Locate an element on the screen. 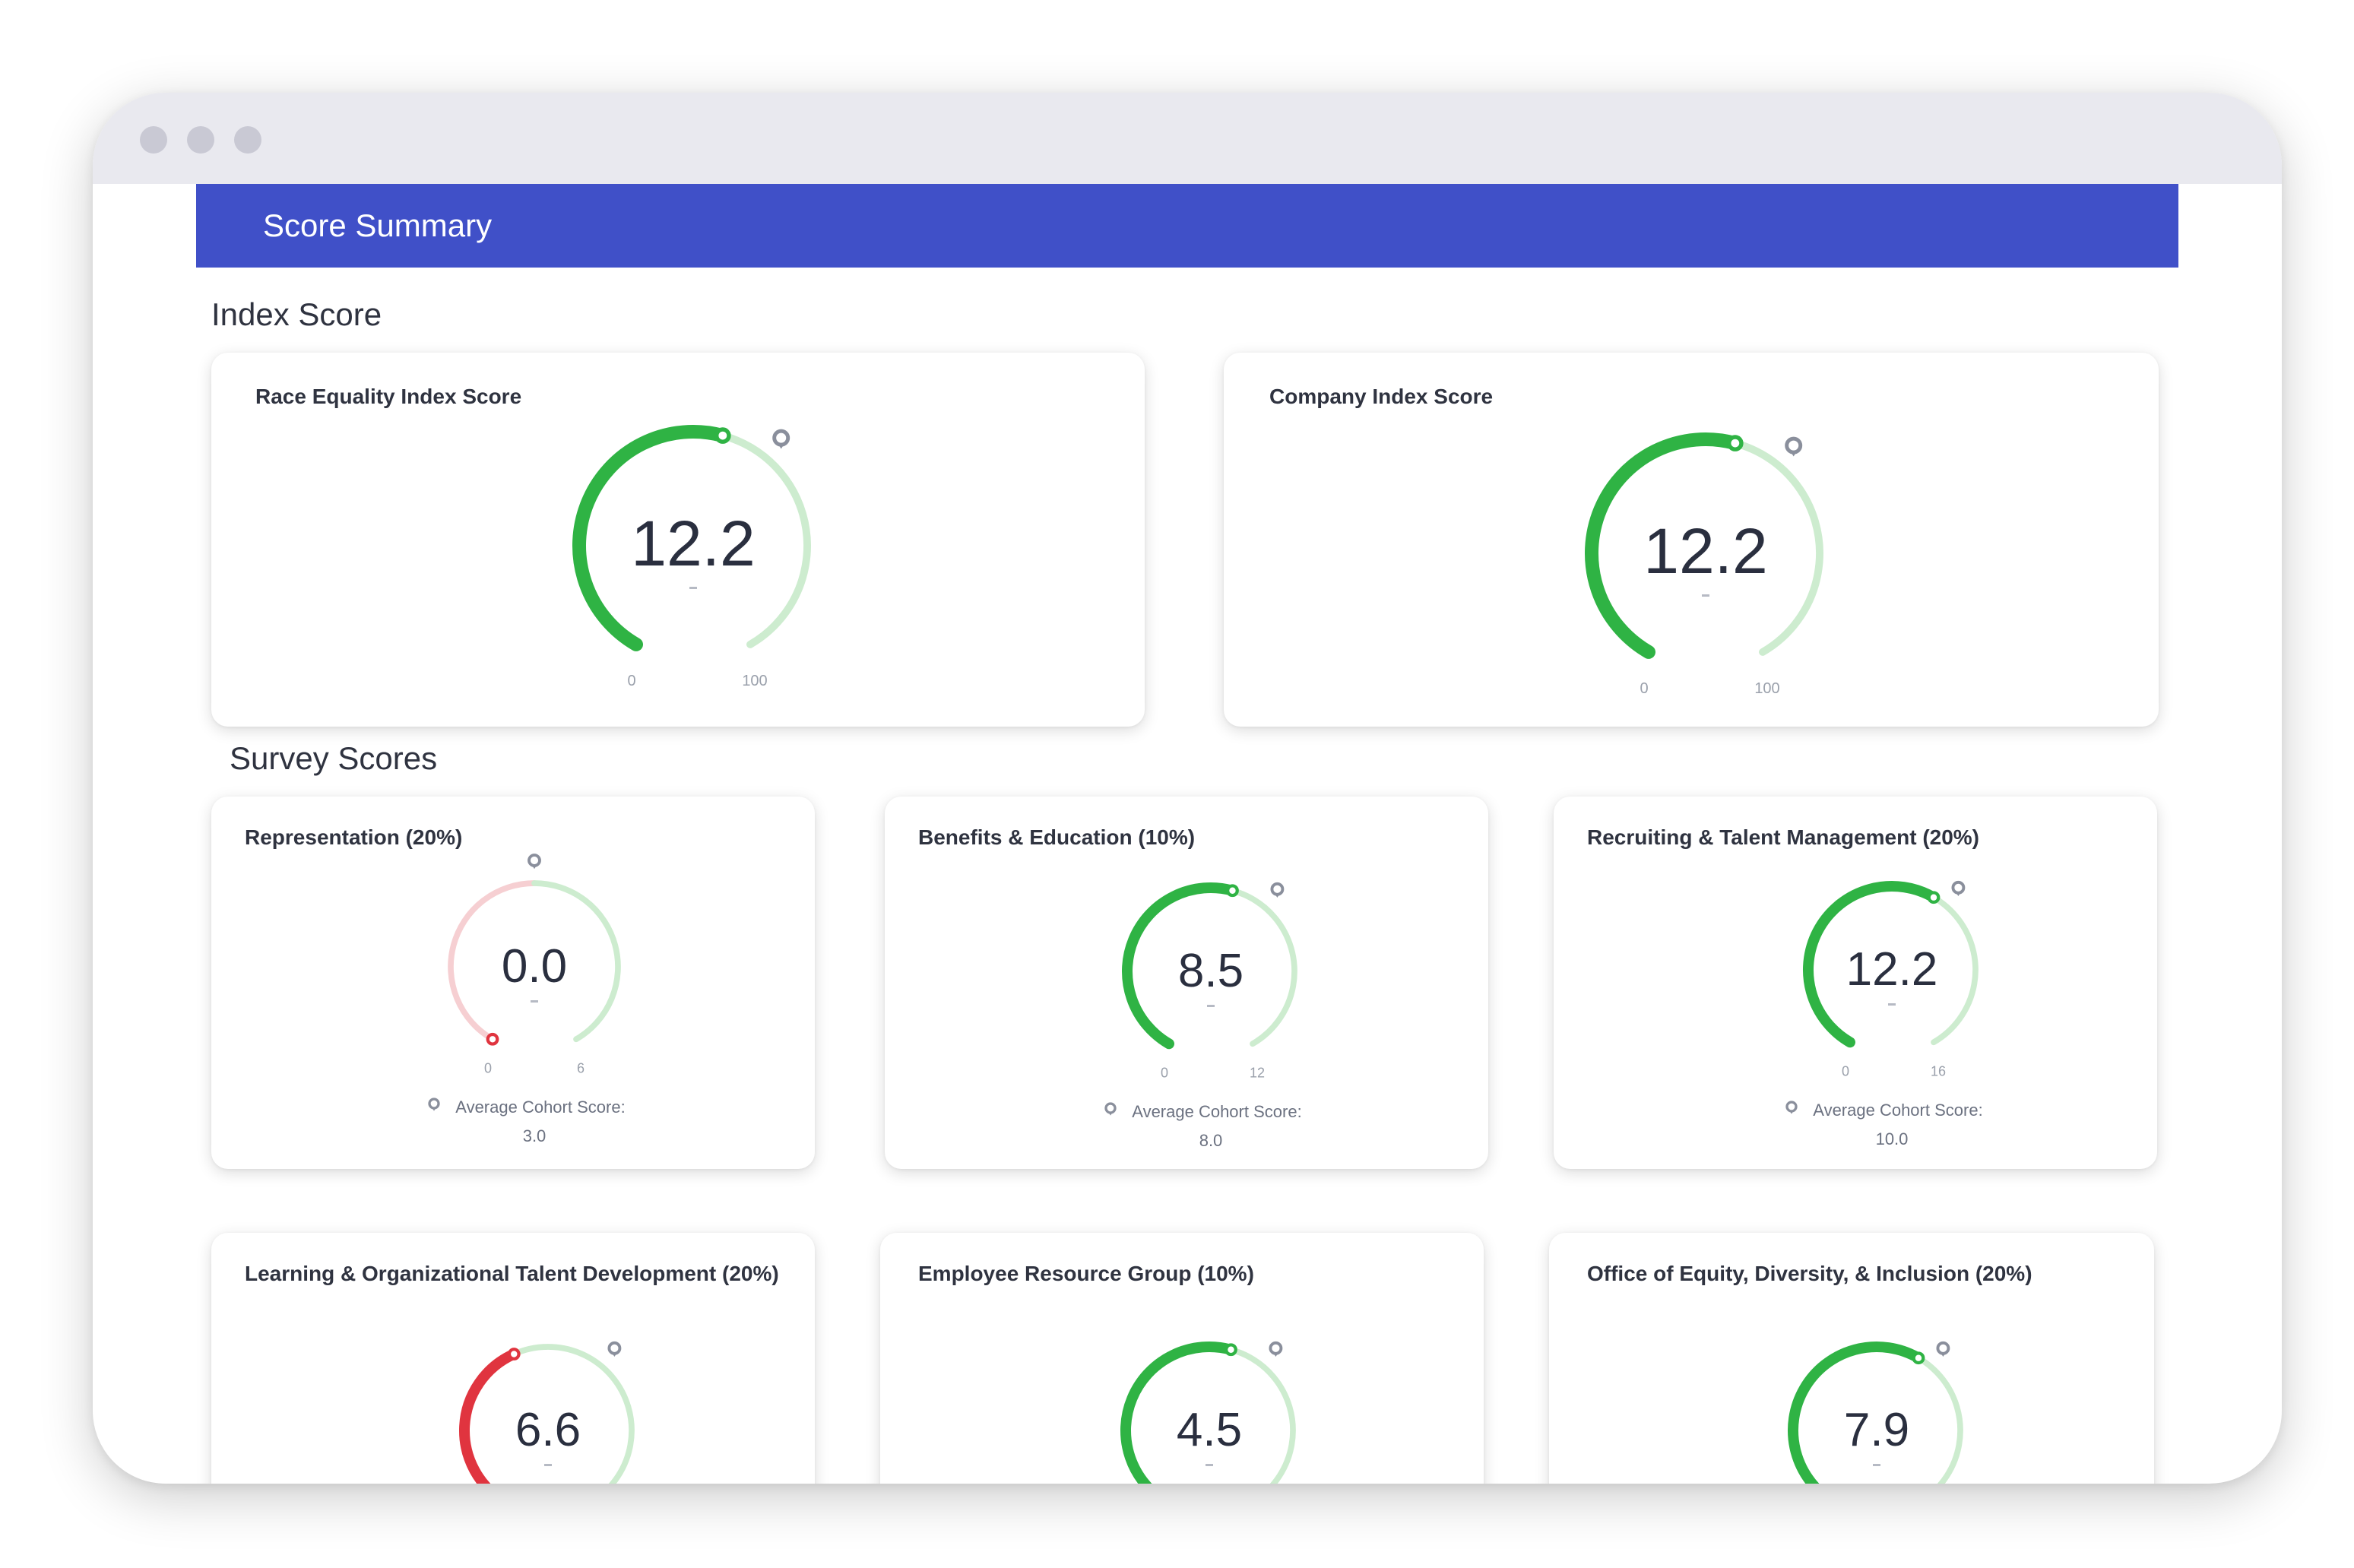  gauge-value: 6.6 is located at coordinates (548, 1430).